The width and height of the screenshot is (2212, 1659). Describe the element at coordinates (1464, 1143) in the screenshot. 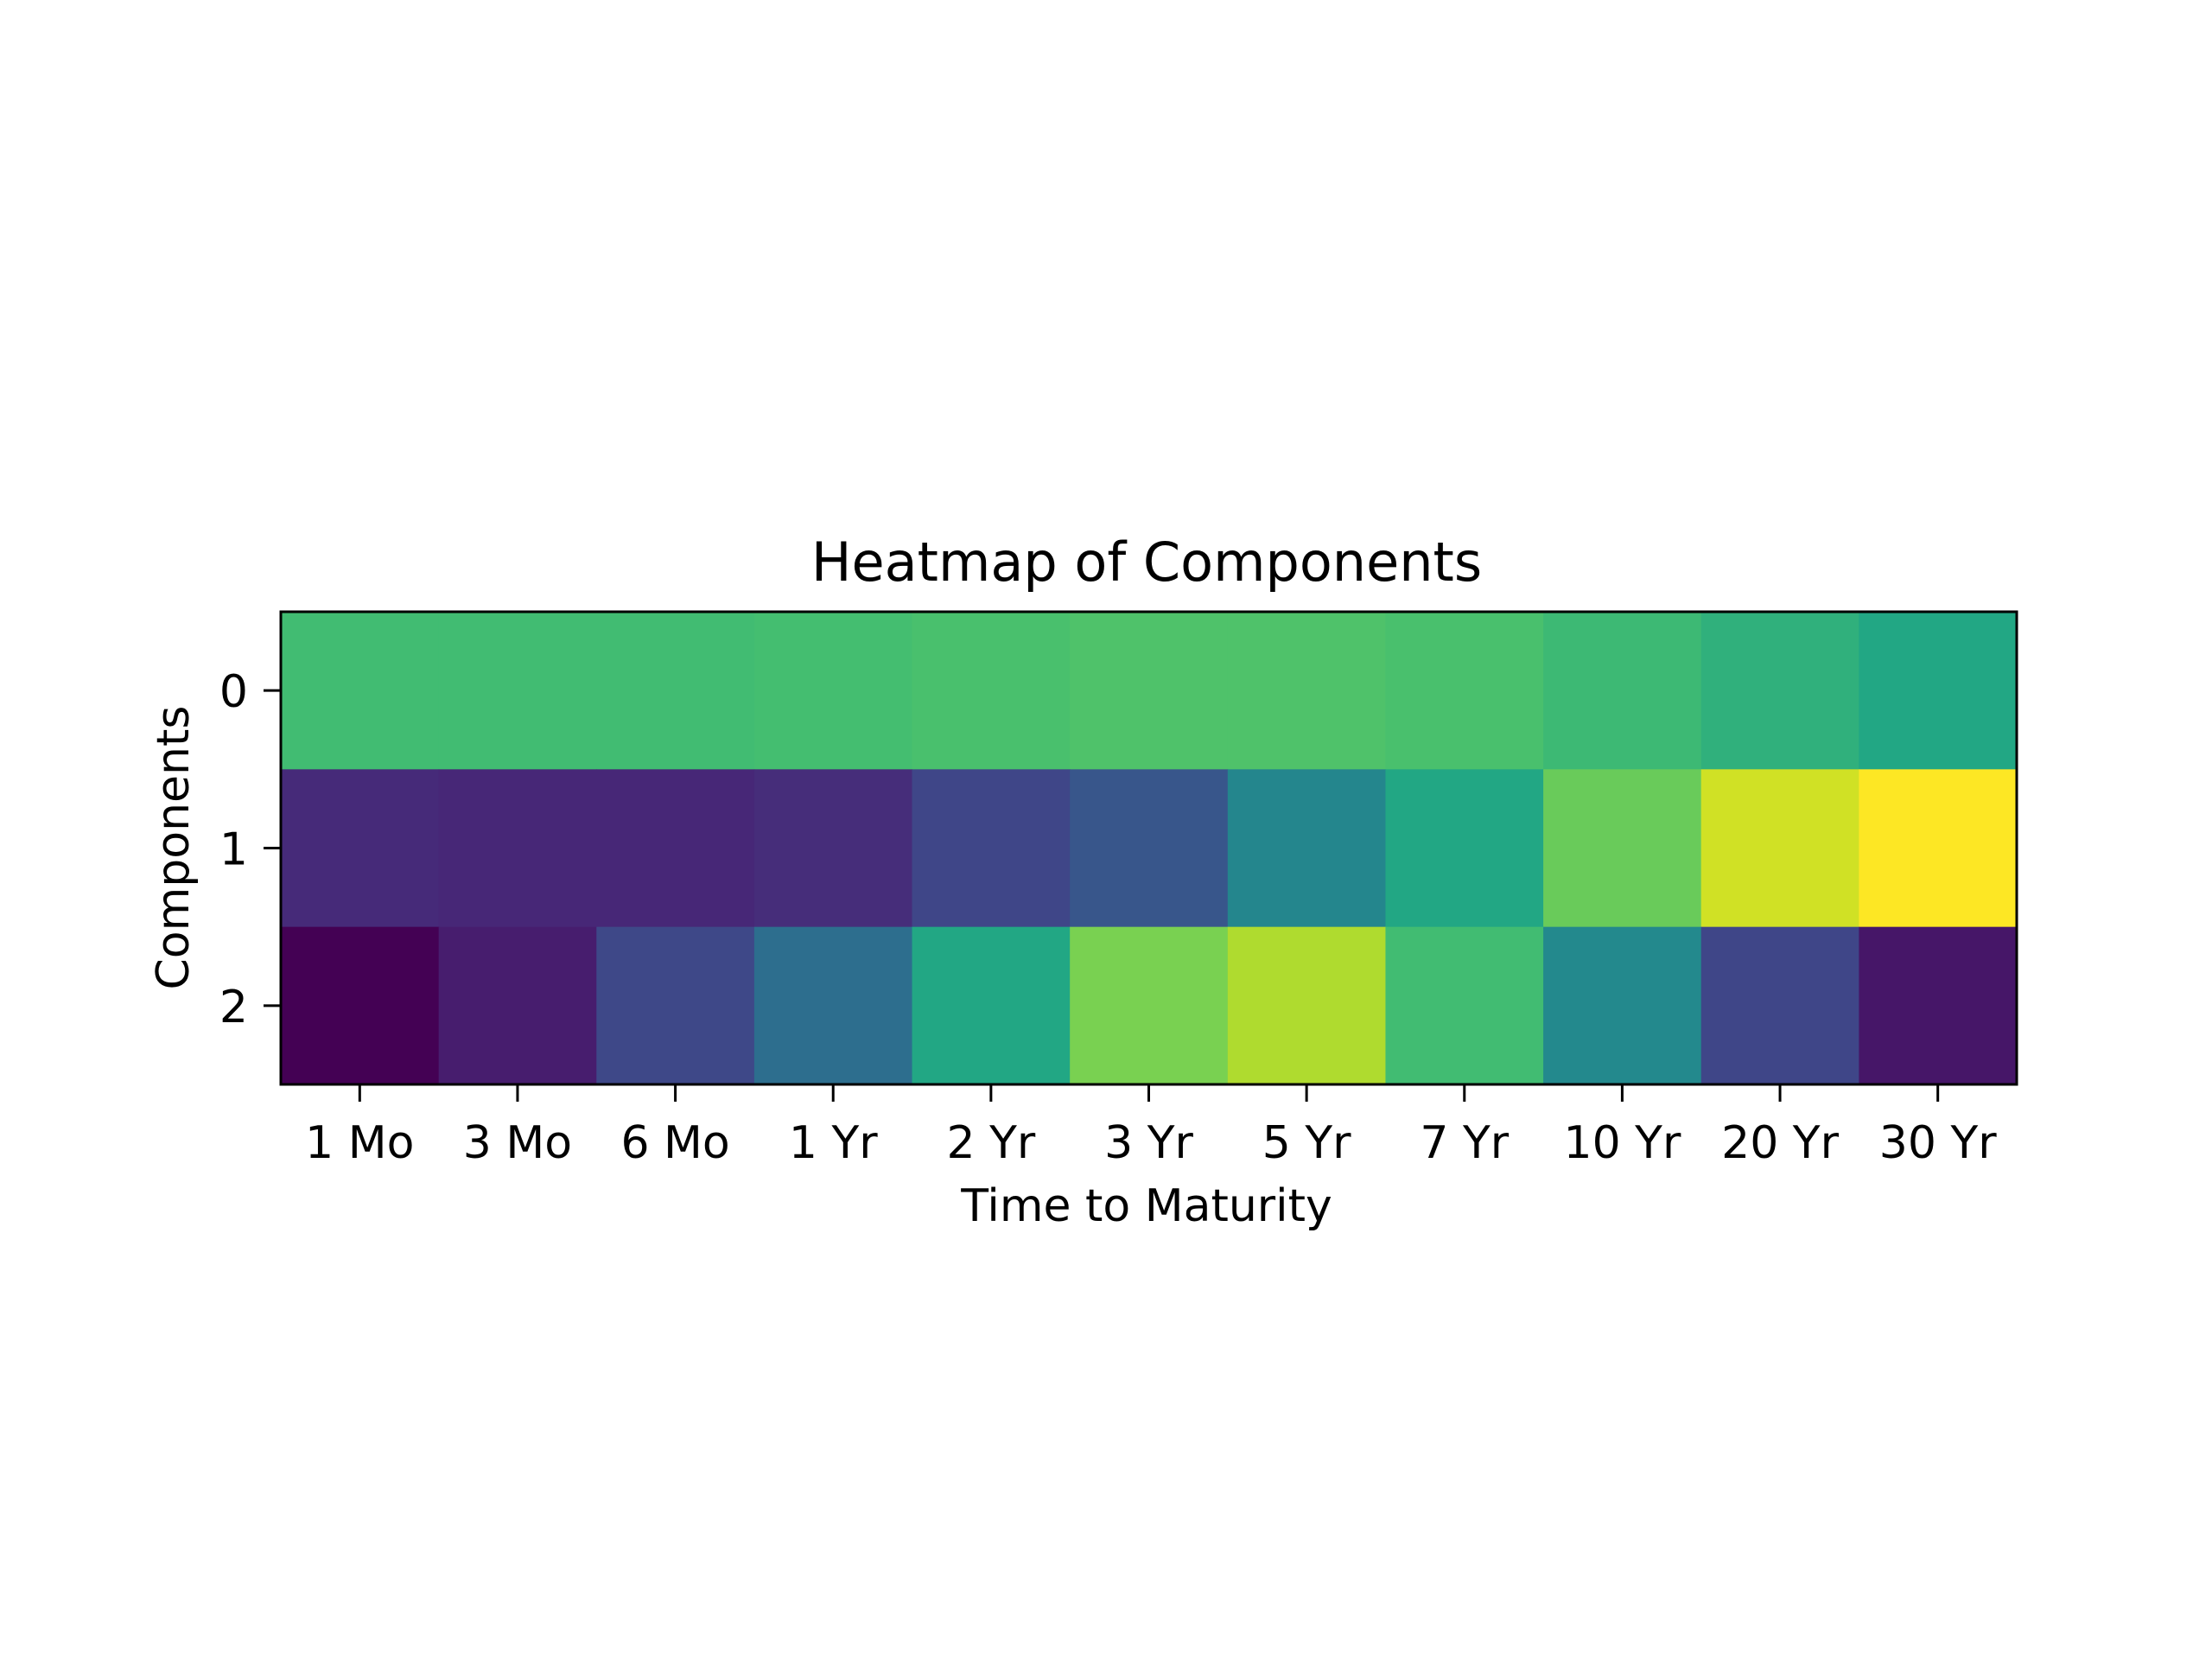

I see `x-tick-label: 7 Yr` at that location.